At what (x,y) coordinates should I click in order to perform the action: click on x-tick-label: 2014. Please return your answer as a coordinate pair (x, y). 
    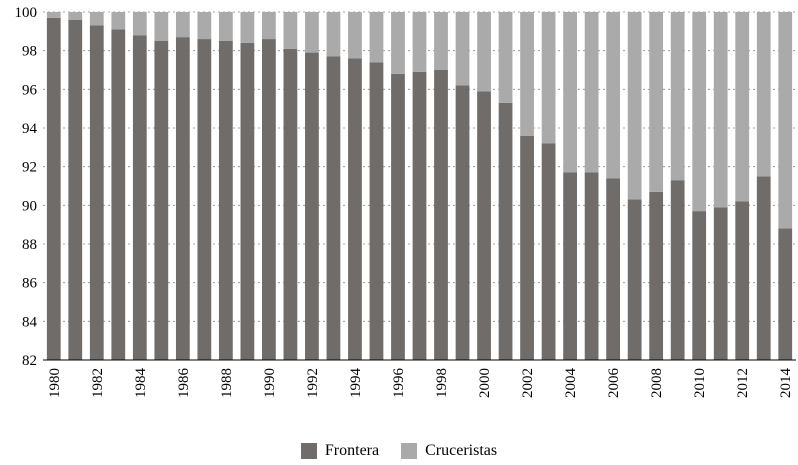
    Looking at the image, I should click on (786, 383).